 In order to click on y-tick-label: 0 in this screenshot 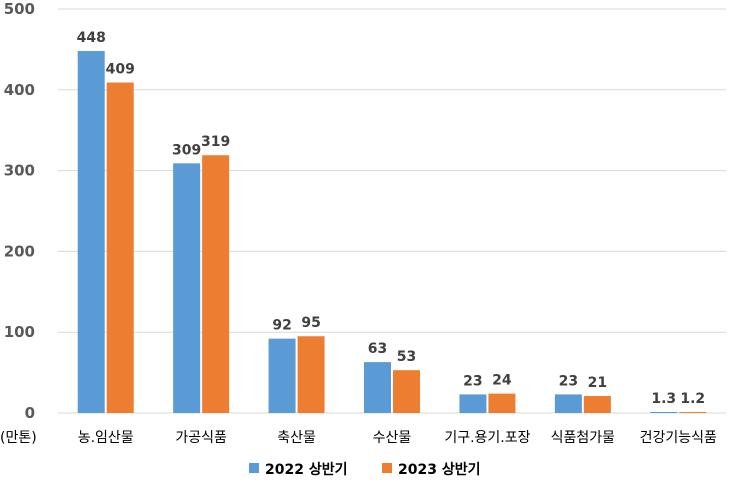, I will do `click(30, 413)`.